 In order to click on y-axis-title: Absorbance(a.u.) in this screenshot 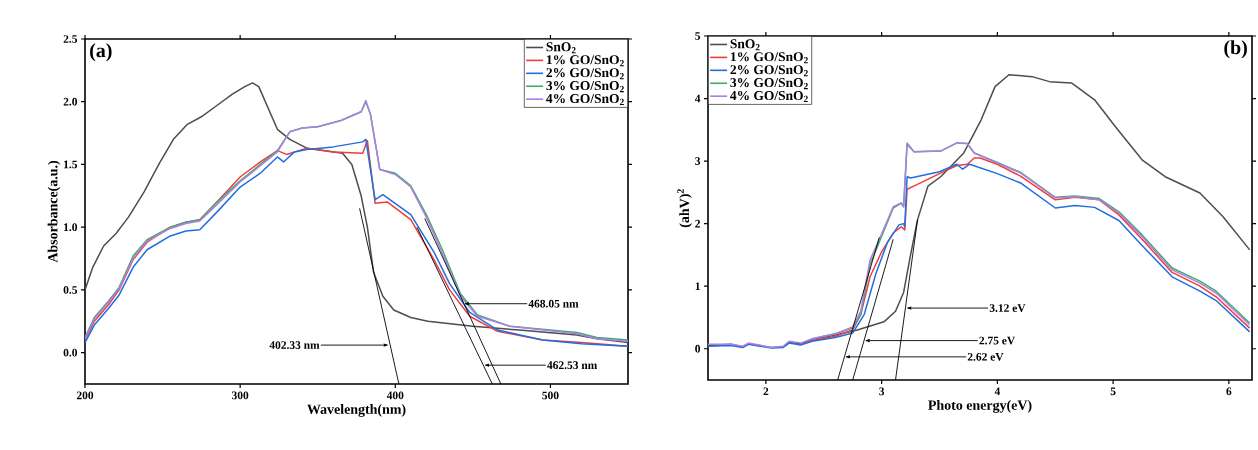, I will do `click(54, 211)`.